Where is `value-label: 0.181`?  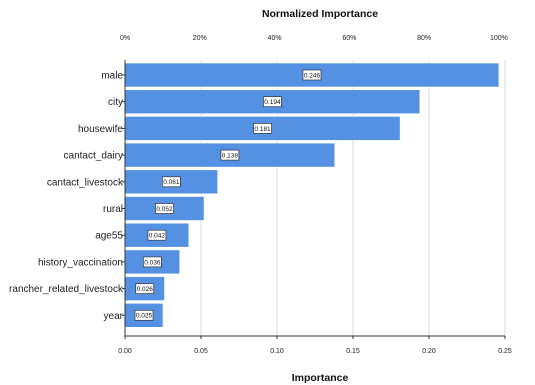 value-label: 0.181 is located at coordinates (262, 129).